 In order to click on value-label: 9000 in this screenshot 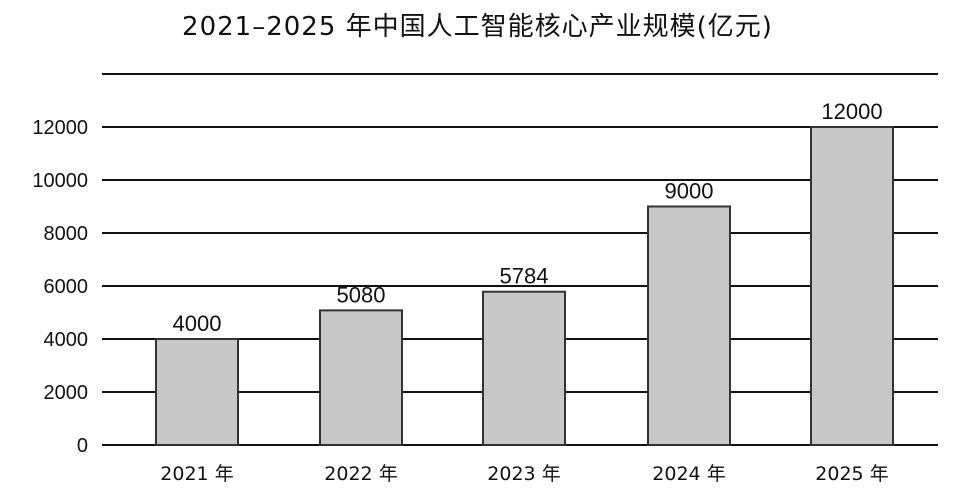, I will do `click(689, 191)`.